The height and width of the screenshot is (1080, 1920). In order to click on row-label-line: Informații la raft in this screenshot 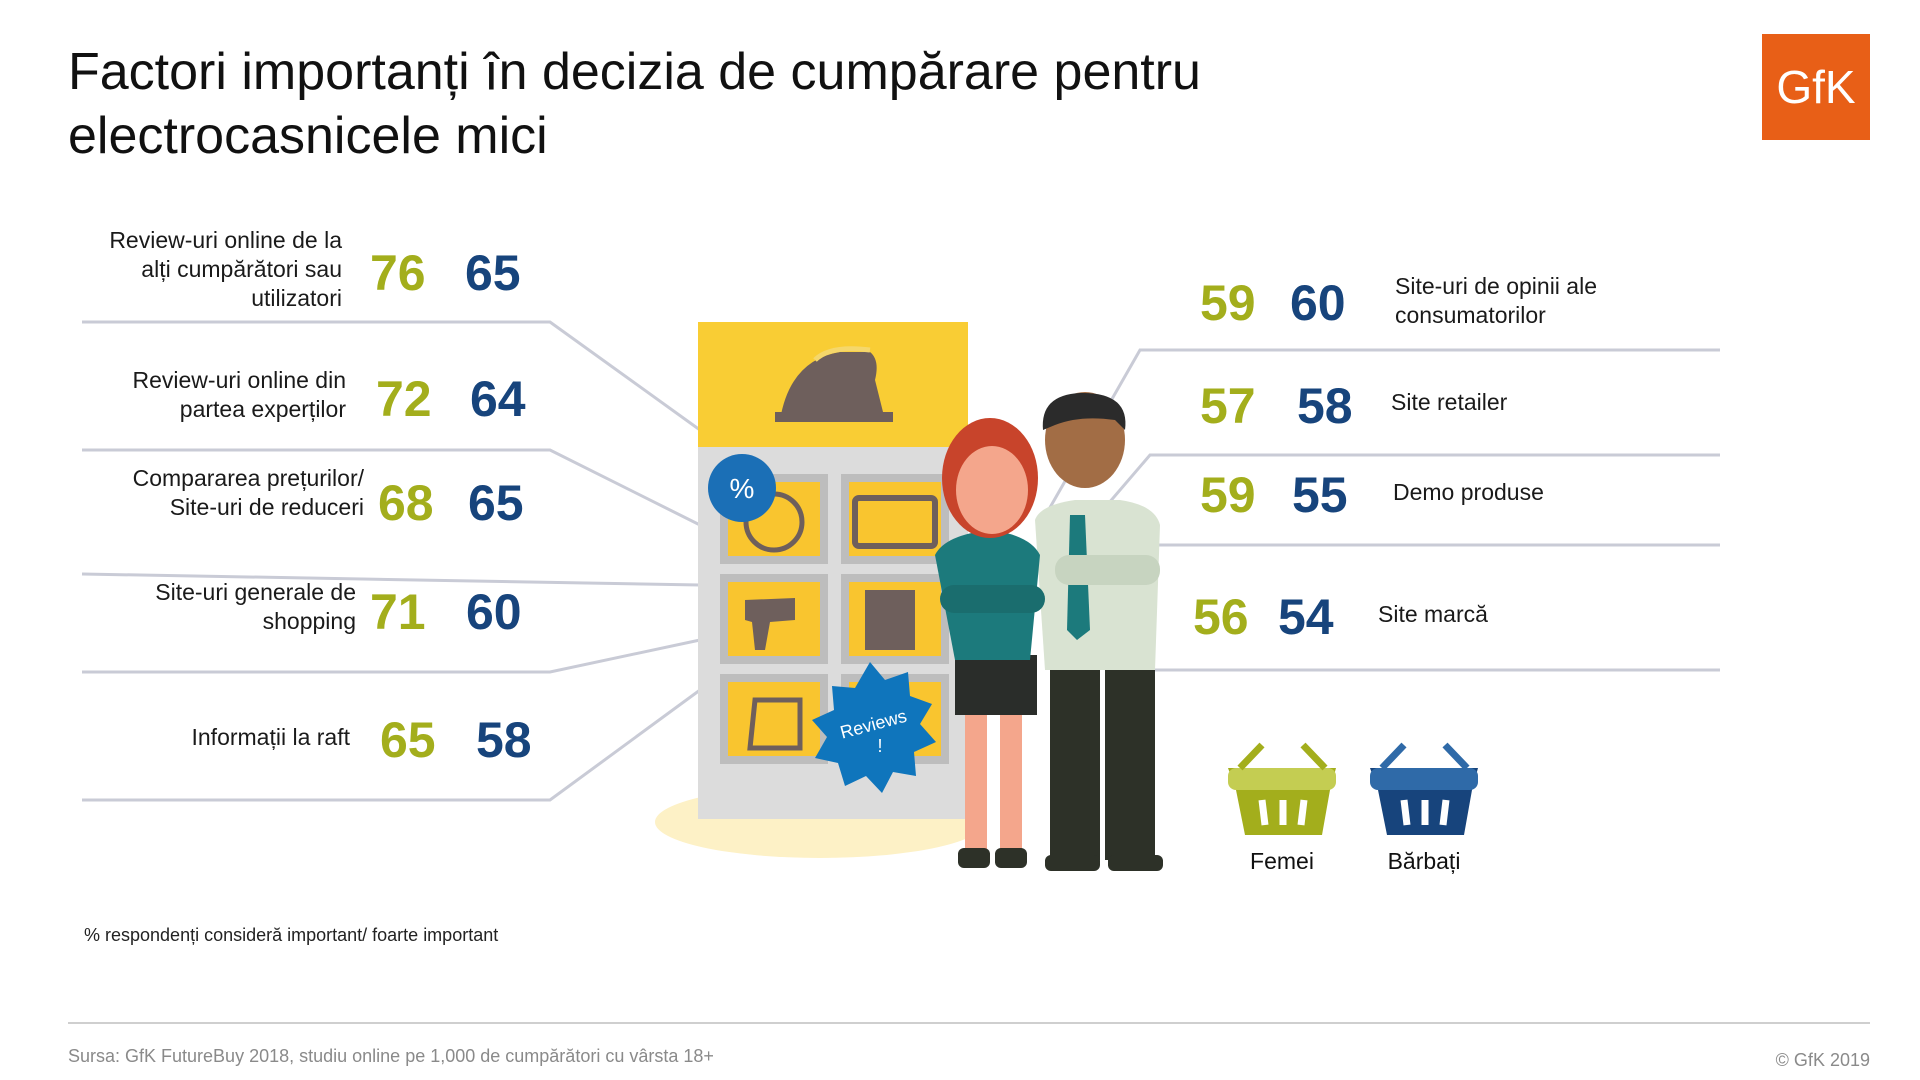, I will do `click(271, 737)`.